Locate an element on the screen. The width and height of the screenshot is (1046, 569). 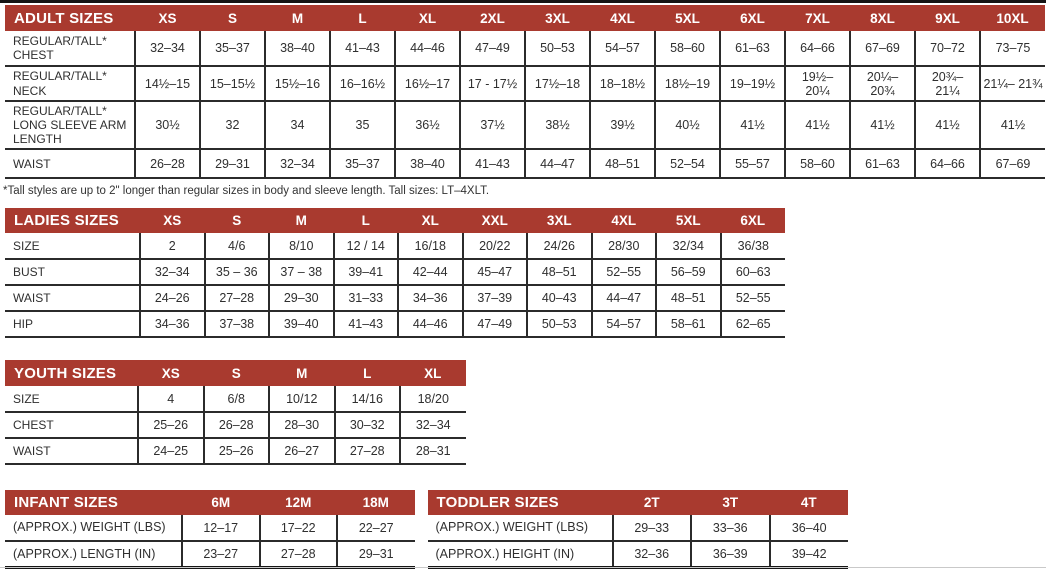
cell-value: 41–43 is located at coordinates (362, 49).